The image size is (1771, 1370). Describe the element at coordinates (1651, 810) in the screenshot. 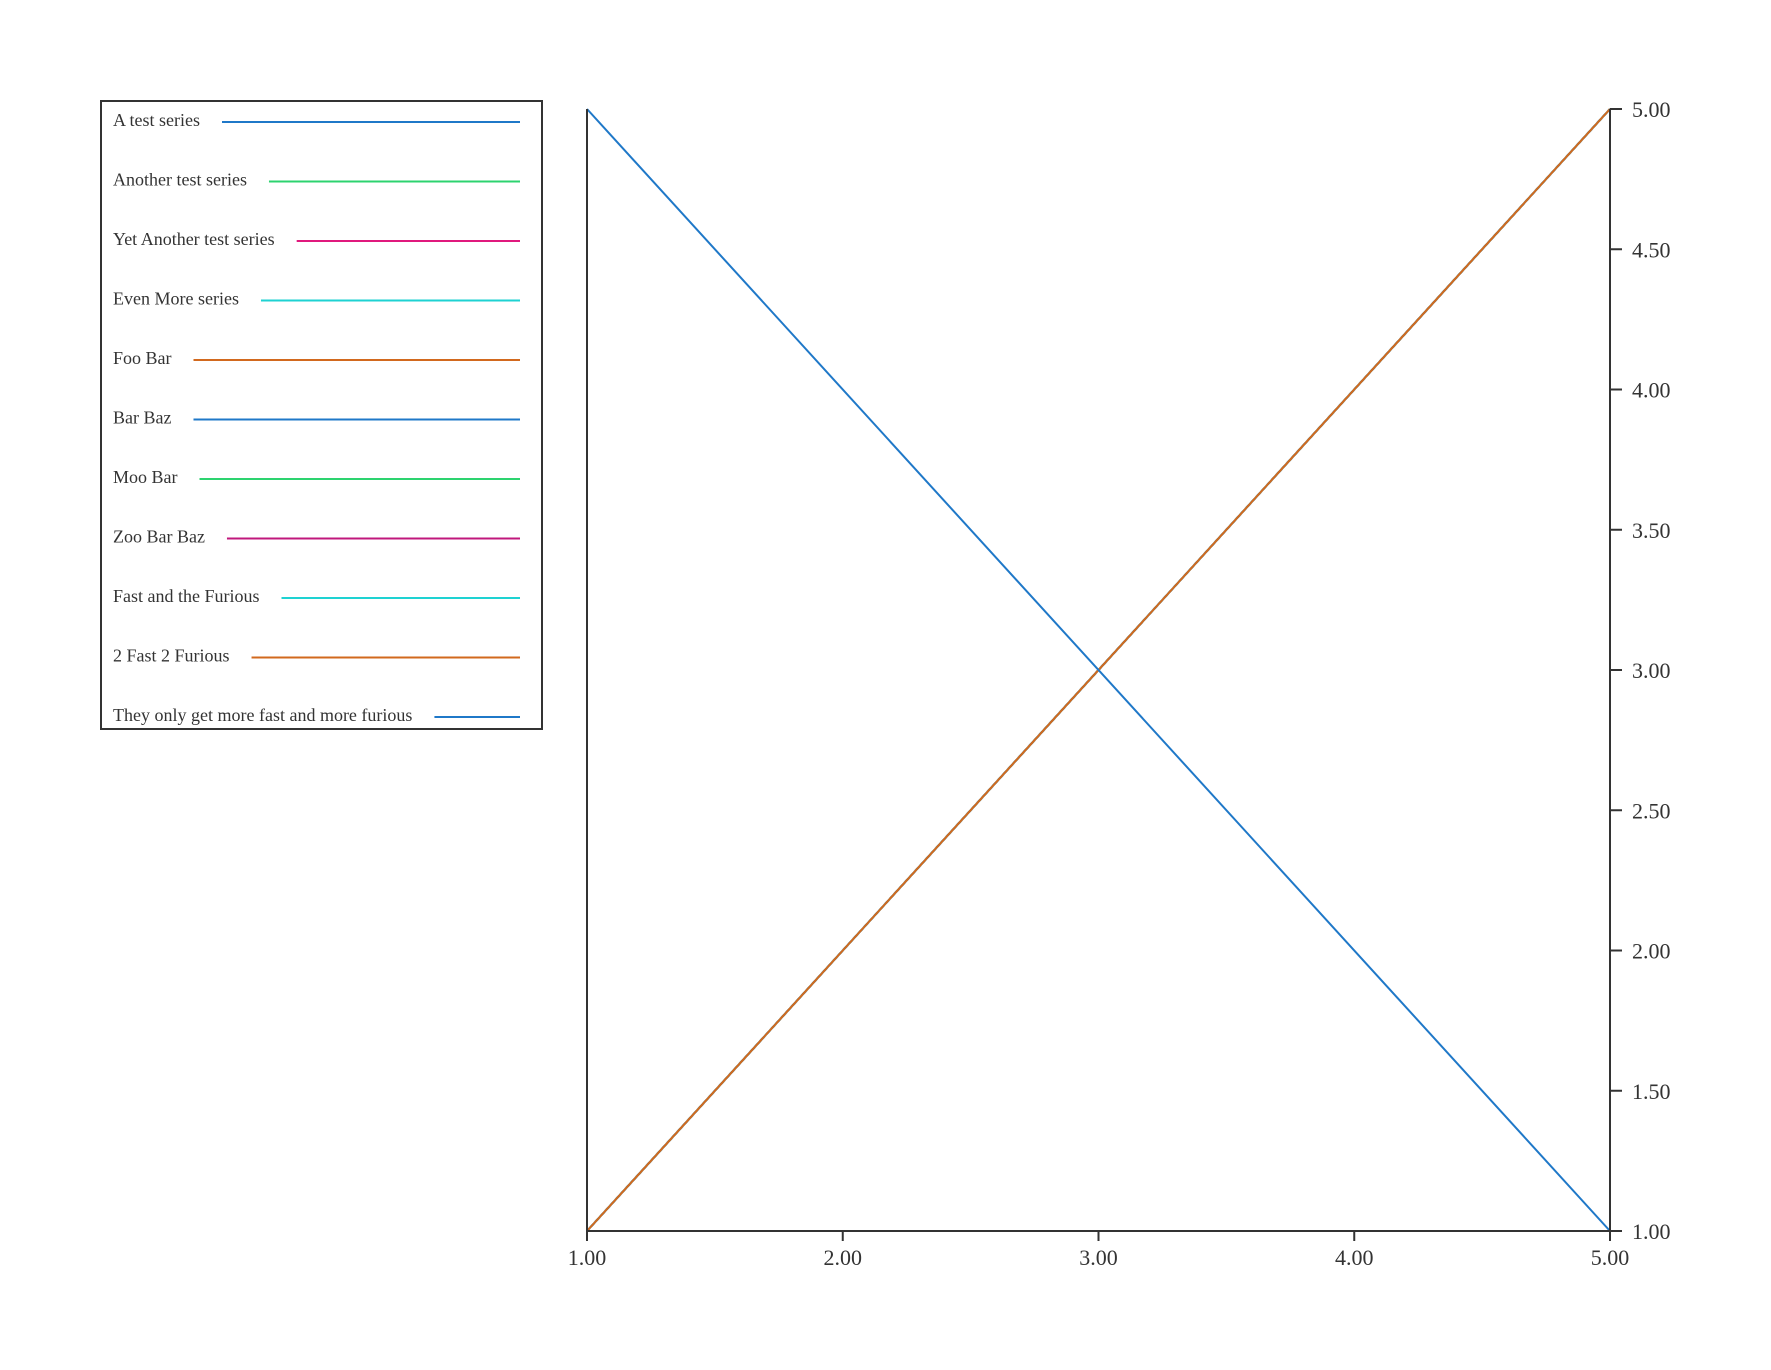

I see `y-tick-label-3: 2.50` at that location.